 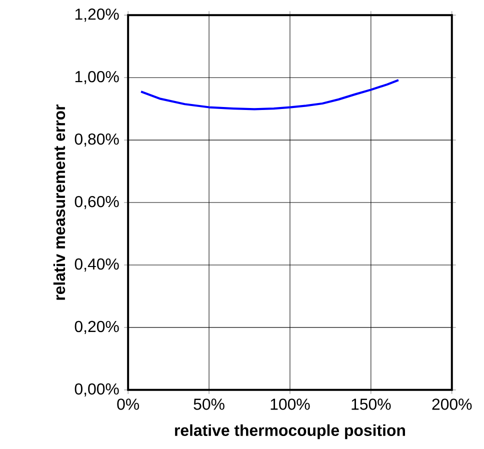 I want to click on x-tick-label: 100%, so click(x=290, y=404).